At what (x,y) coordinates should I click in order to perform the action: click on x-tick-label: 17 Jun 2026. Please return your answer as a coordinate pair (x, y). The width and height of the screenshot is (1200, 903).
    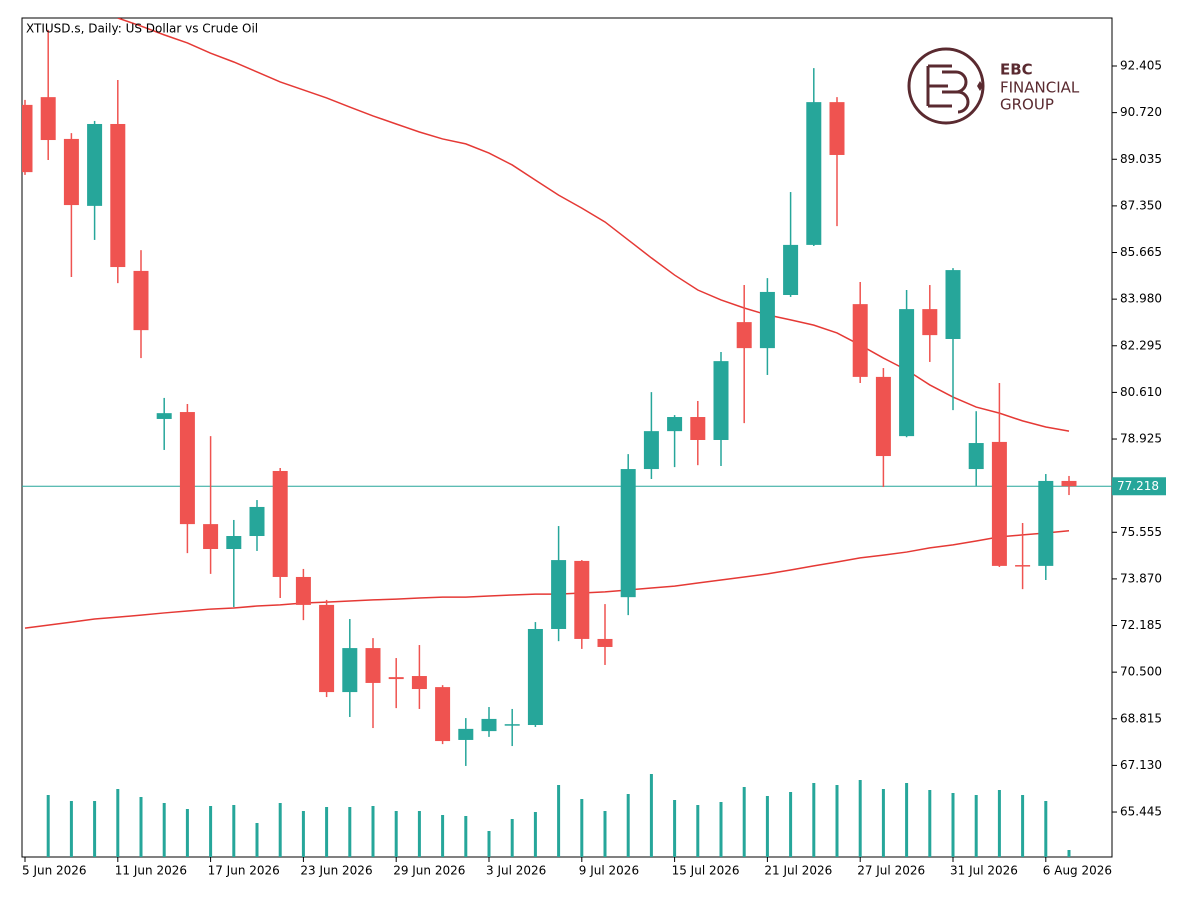
    Looking at the image, I should click on (244, 871).